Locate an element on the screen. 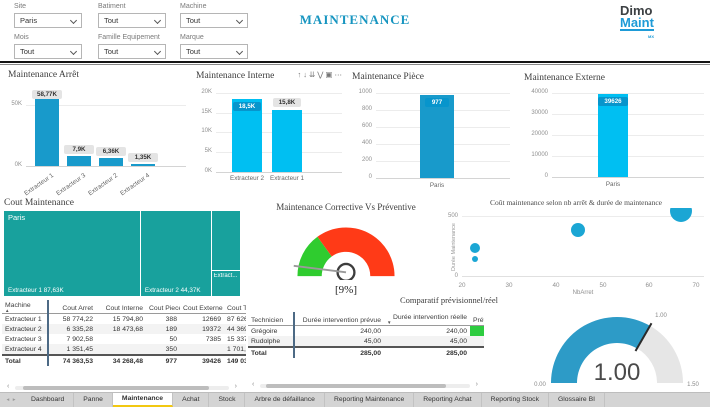  y-tick: 600 is located at coordinates (366, 126).